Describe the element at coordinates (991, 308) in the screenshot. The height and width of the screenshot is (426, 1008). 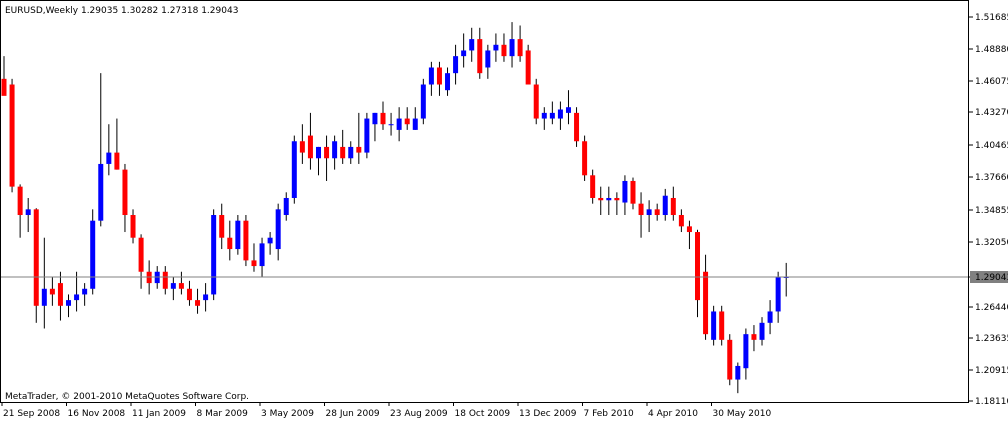
I see `price-tick-label: 1.26440` at that location.